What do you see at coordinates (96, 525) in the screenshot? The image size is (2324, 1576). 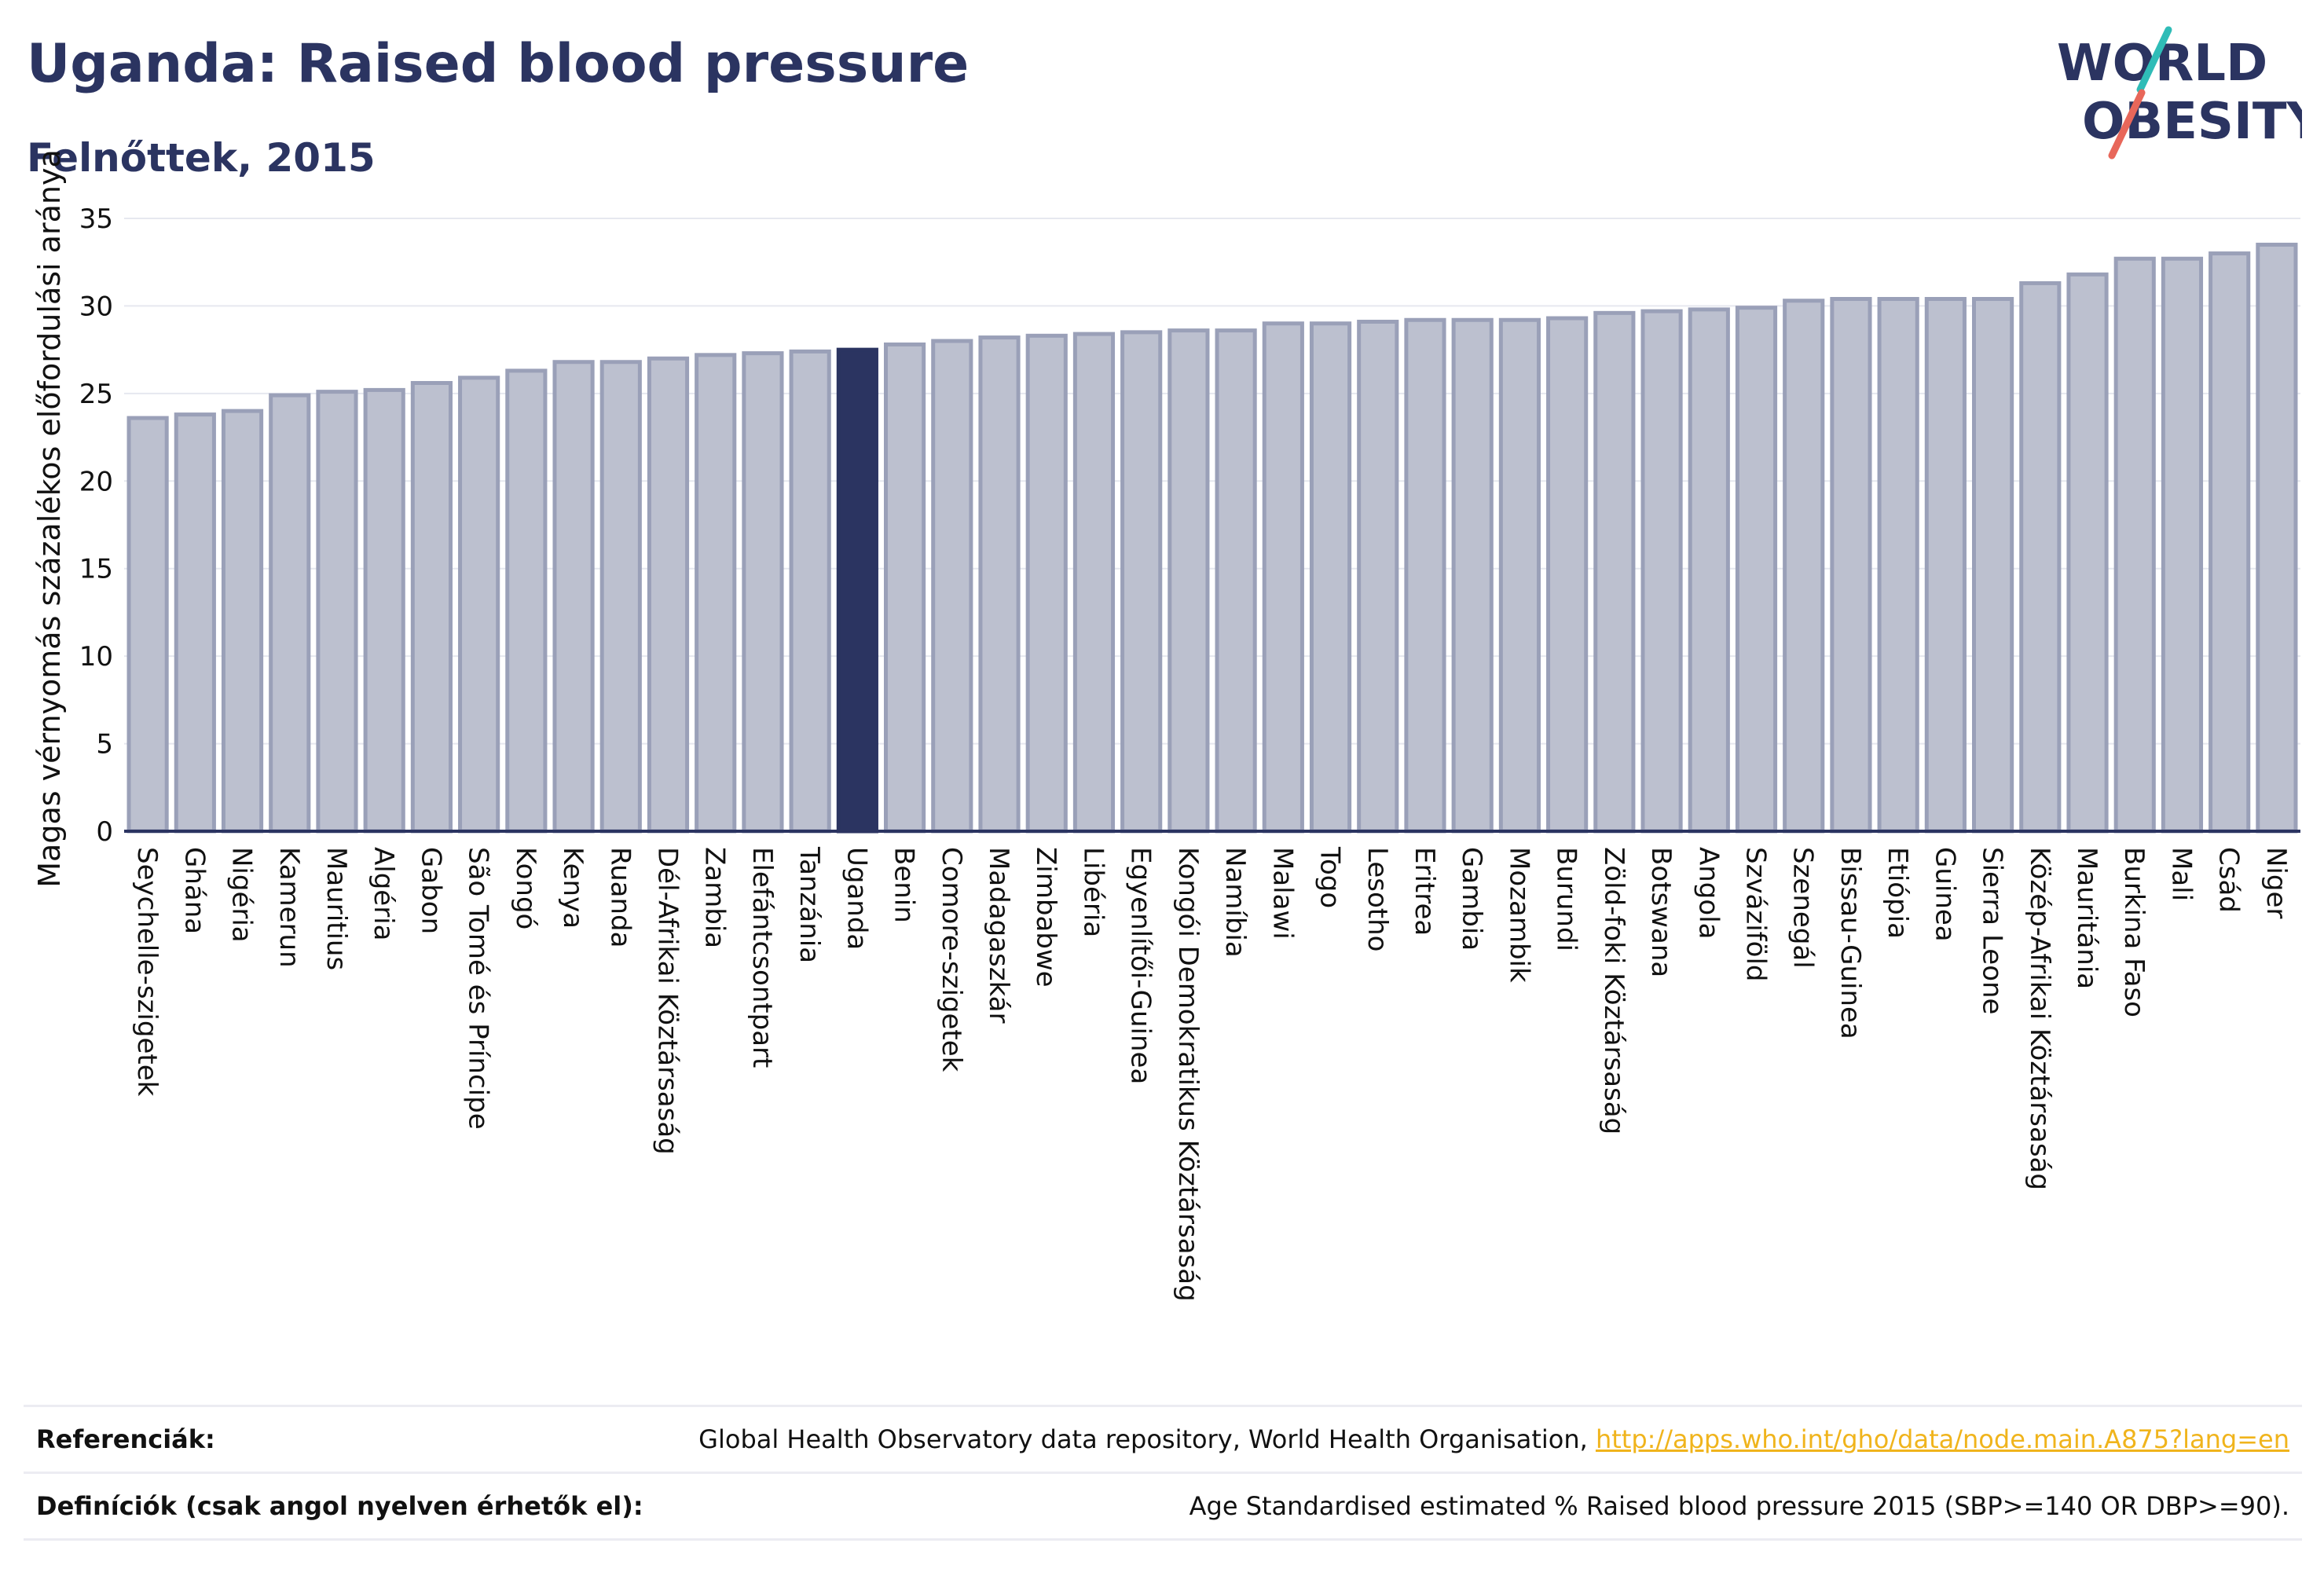 I see `y-axis-ticks: 0 5 10 15 20 25 30 35` at bounding box center [96, 525].